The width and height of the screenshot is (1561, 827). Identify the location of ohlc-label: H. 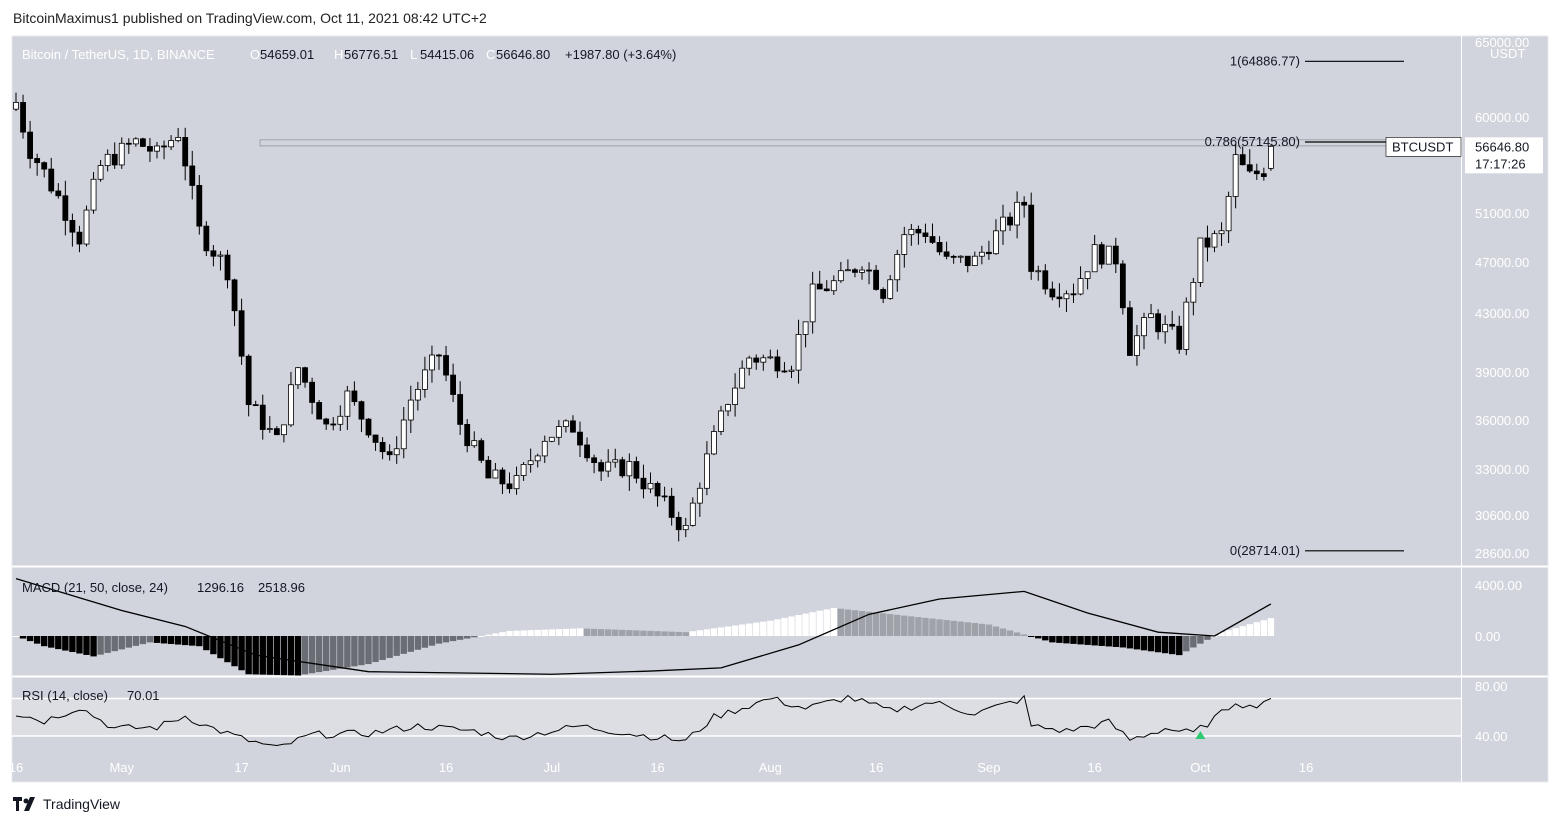
(338, 54).